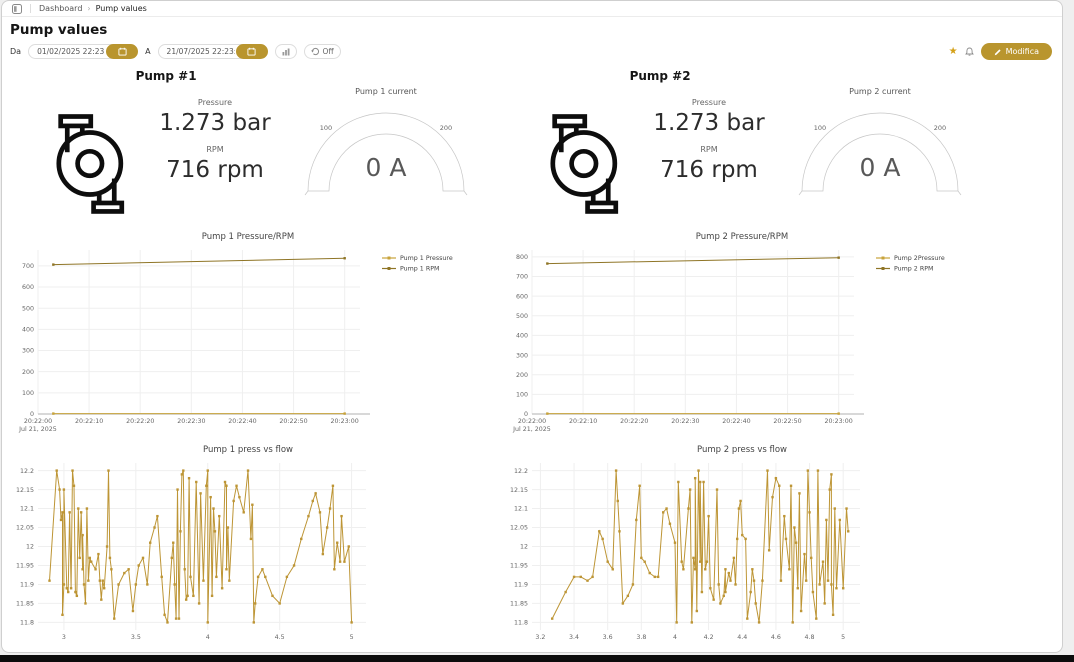  What do you see at coordinates (166, 76) in the screenshot?
I see `pump1-title: Pump #1` at bounding box center [166, 76].